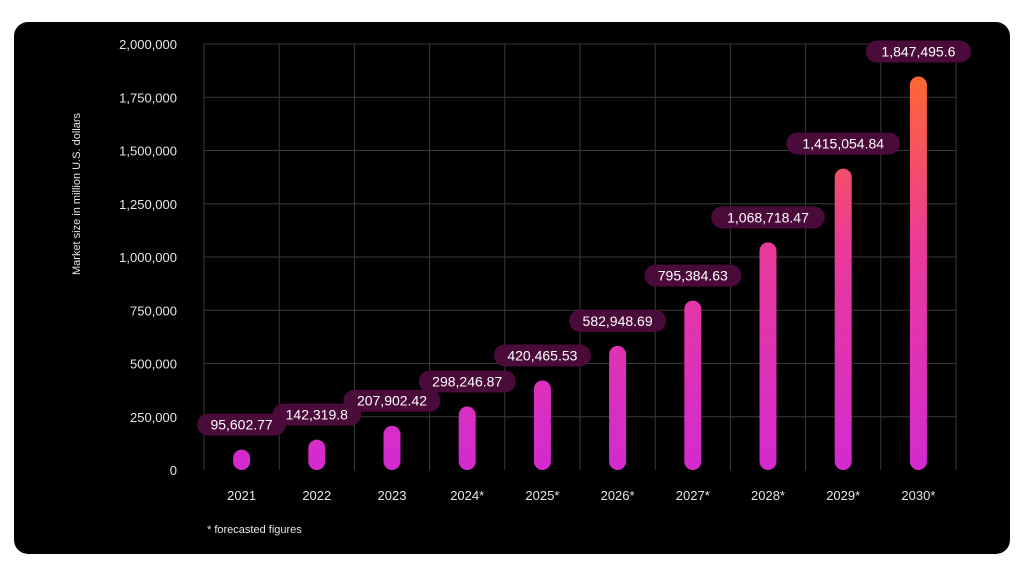  Describe the element at coordinates (843, 495) in the screenshot. I see `x-tick-label: 2029*` at that location.